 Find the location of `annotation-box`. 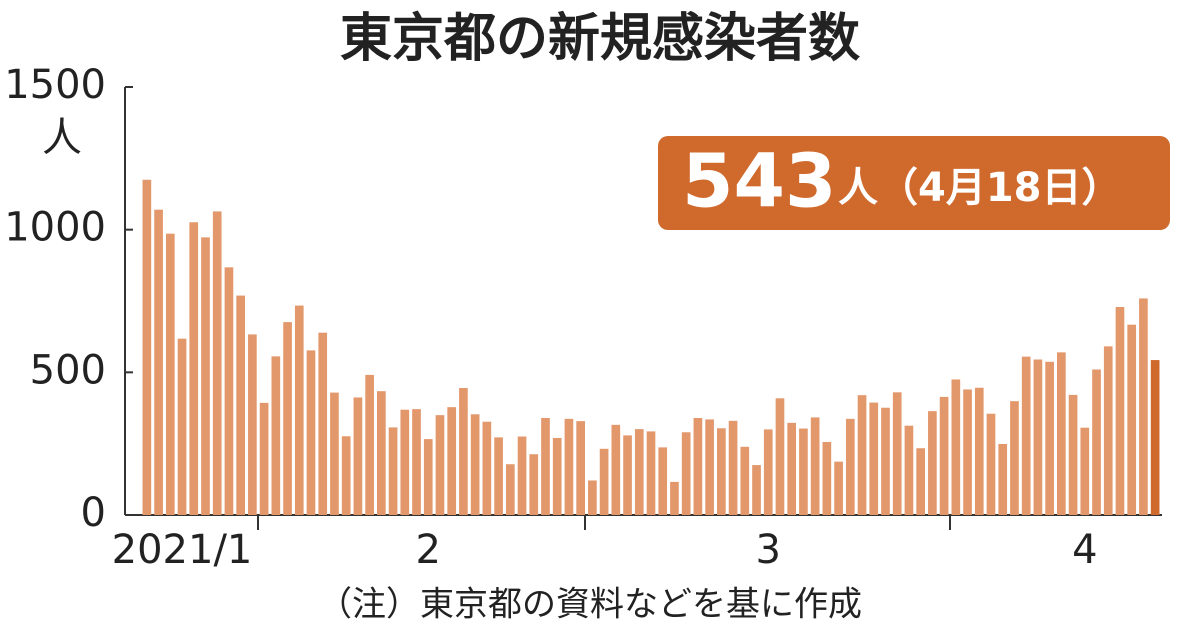

annotation-box is located at coordinates (914, 183).